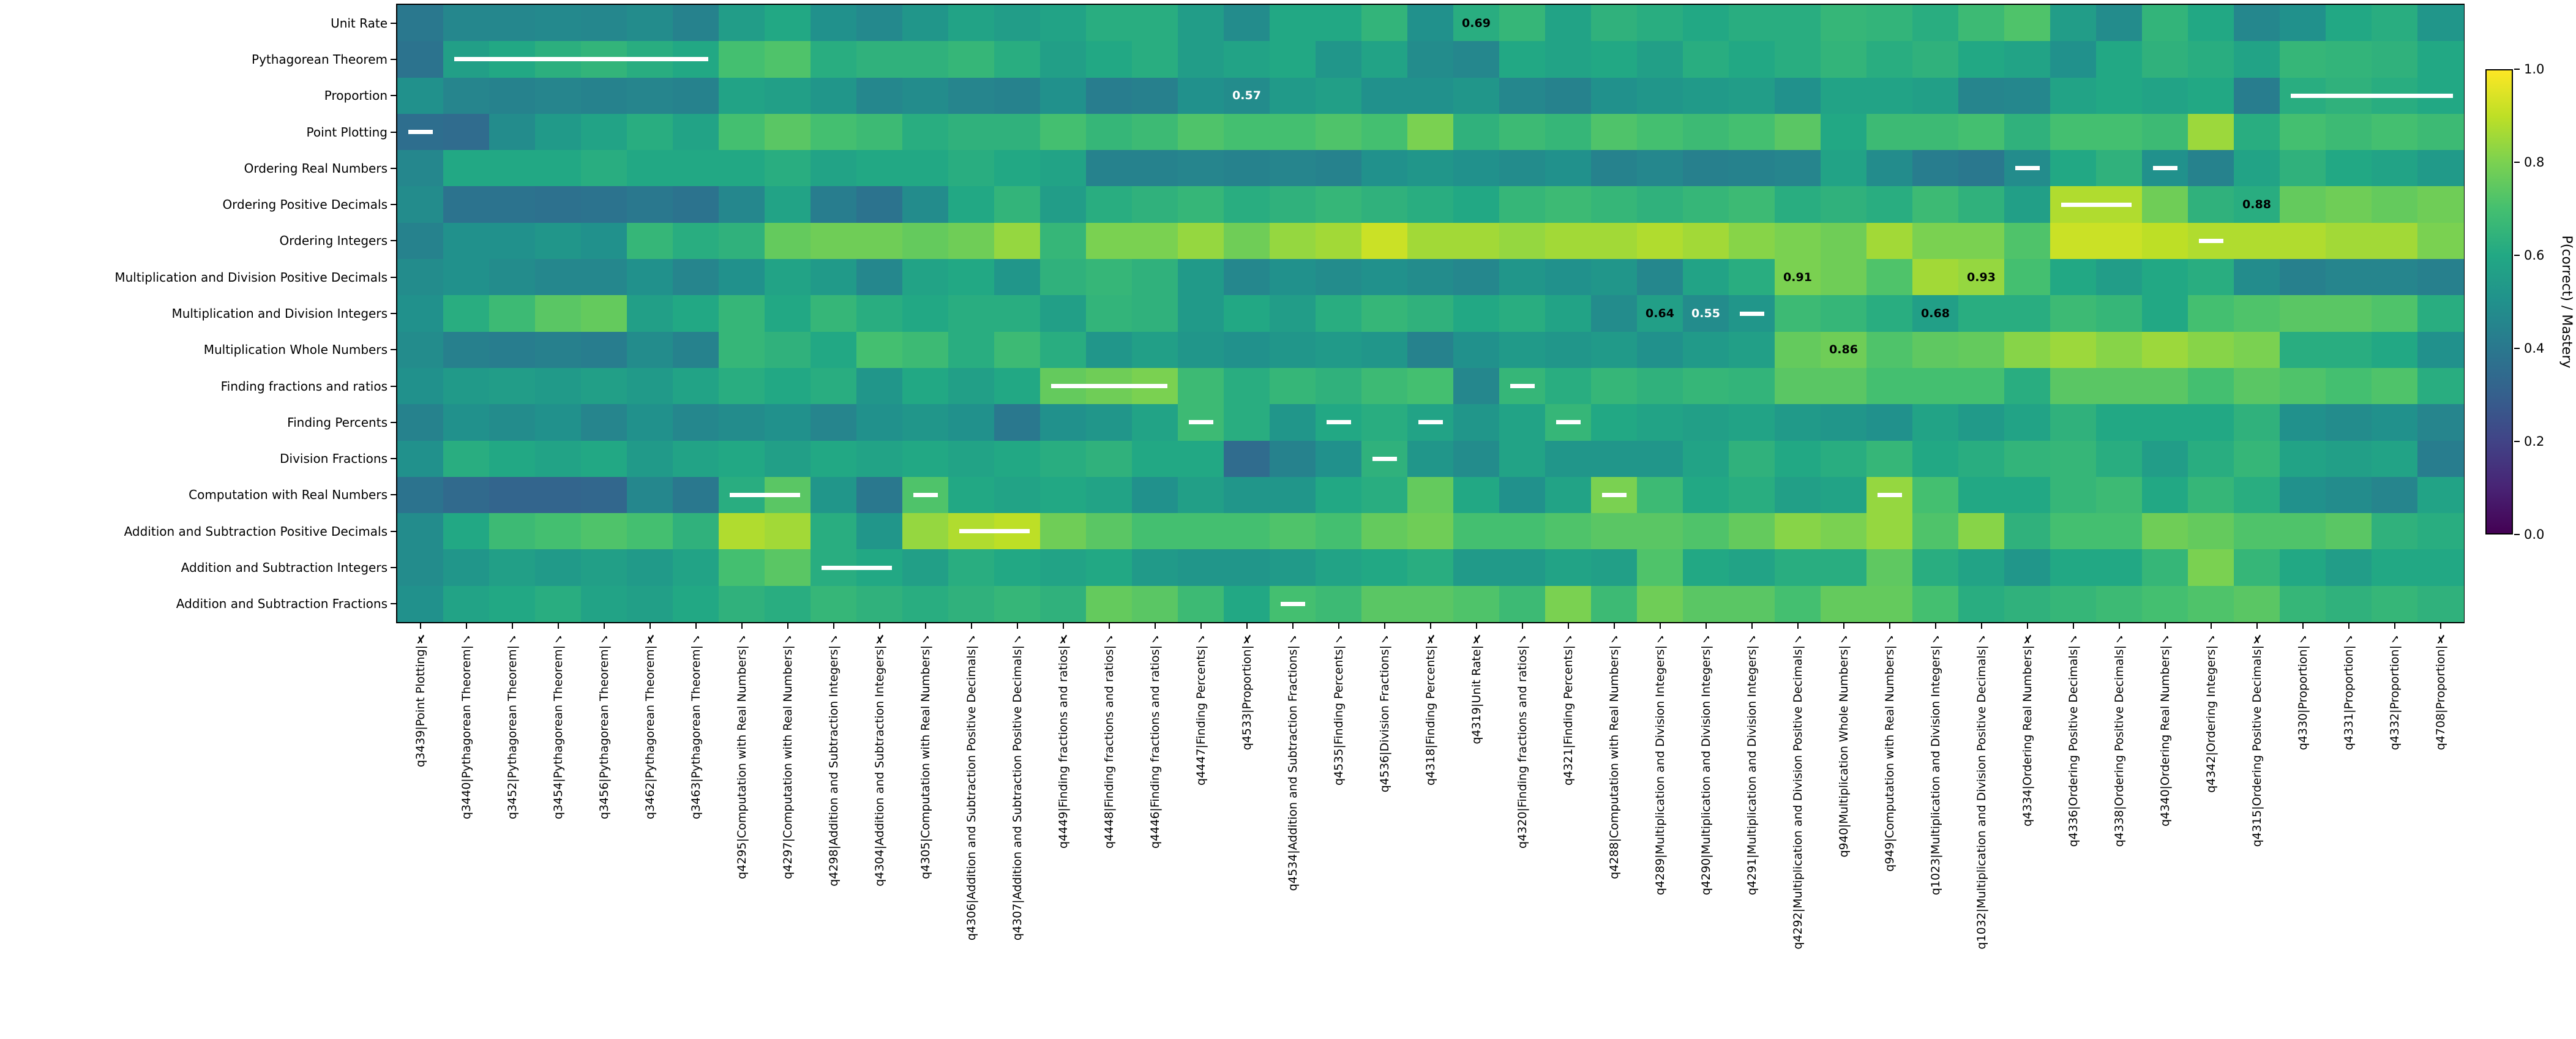 The image size is (2576, 1039). I want to click on colorbar-tick-label: 0.6, so click(2535, 255).